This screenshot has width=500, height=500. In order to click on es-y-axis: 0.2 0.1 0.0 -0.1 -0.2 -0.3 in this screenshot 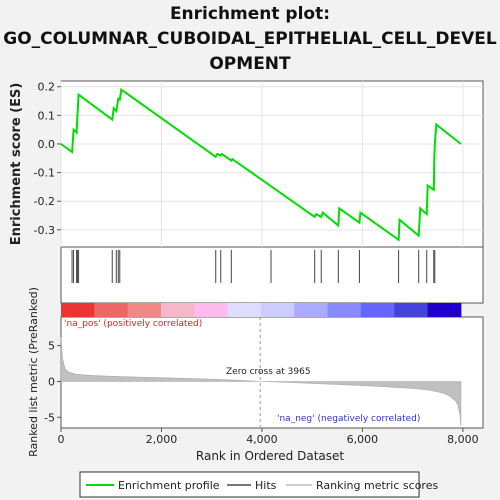, I will do `click(47, 159)`.